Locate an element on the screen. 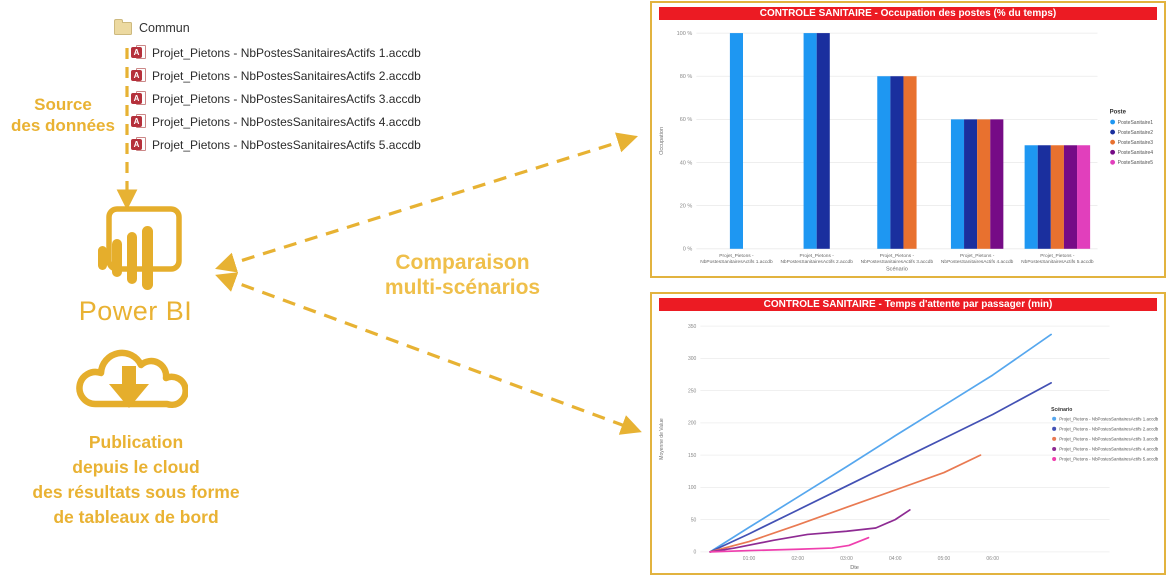 The image size is (1173, 577). svg-text: 40 % is located at coordinates (686, 163).